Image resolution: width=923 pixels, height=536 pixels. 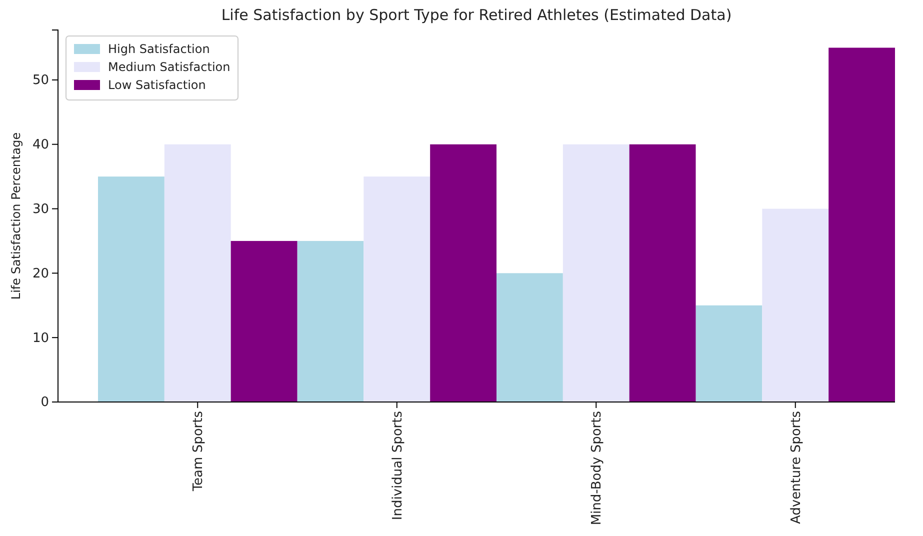 I want to click on legend-label: High Satisfaction, so click(x=159, y=49).